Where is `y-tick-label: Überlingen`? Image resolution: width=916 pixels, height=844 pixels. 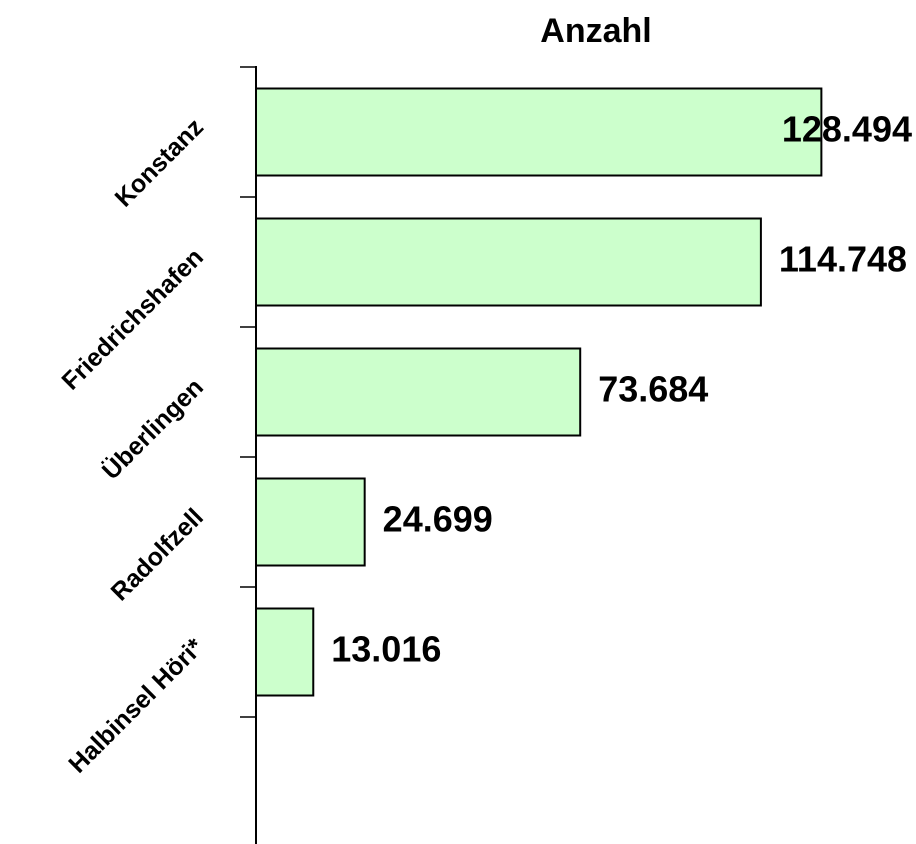
y-tick-label: Überlingen is located at coordinates (152, 428).